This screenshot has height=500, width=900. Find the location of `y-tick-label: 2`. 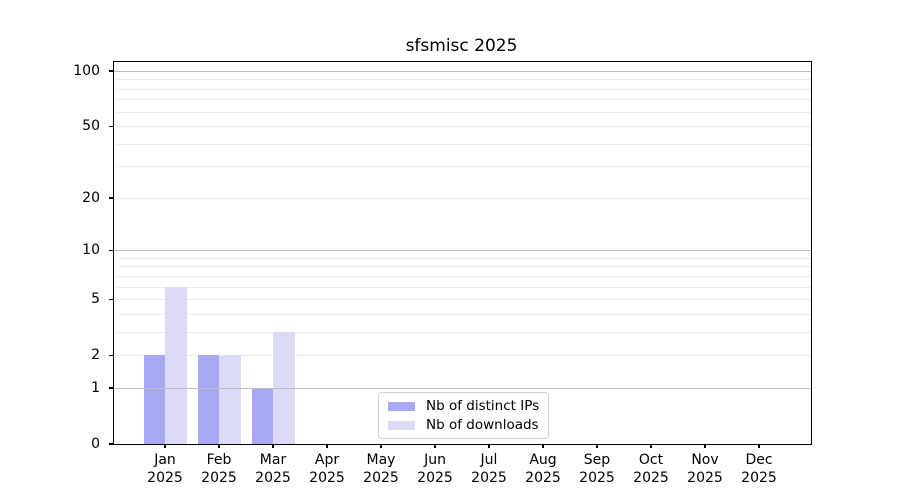

y-tick-label: 2 is located at coordinates (95, 355).